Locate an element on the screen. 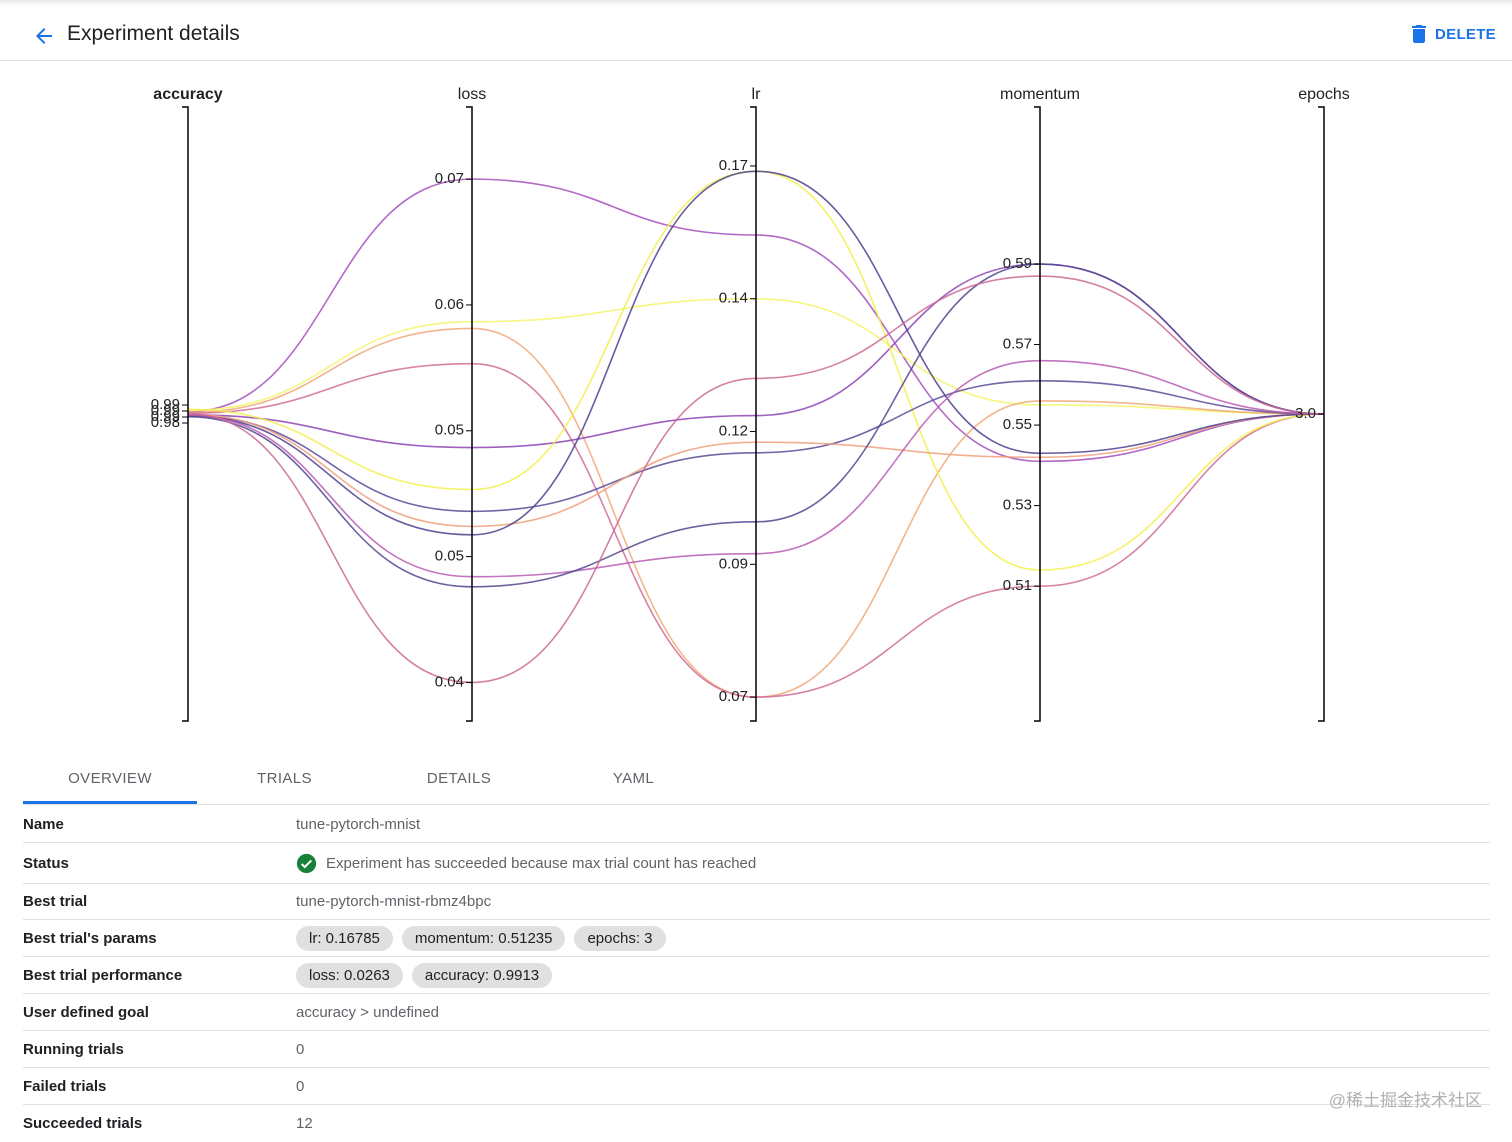  tab: DETAILS is located at coordinates (459, 778).